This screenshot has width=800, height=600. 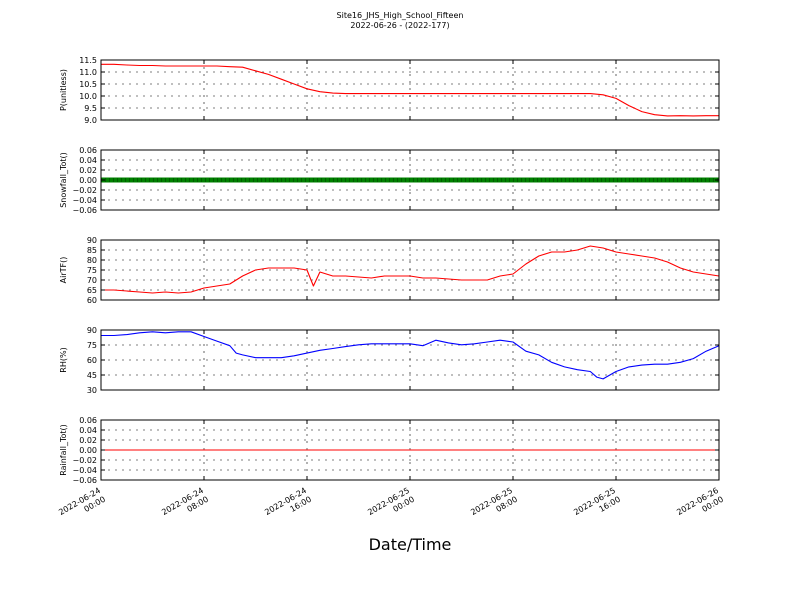 I want to click on y-tick-label: 9.0, so click(x=90, y=120).